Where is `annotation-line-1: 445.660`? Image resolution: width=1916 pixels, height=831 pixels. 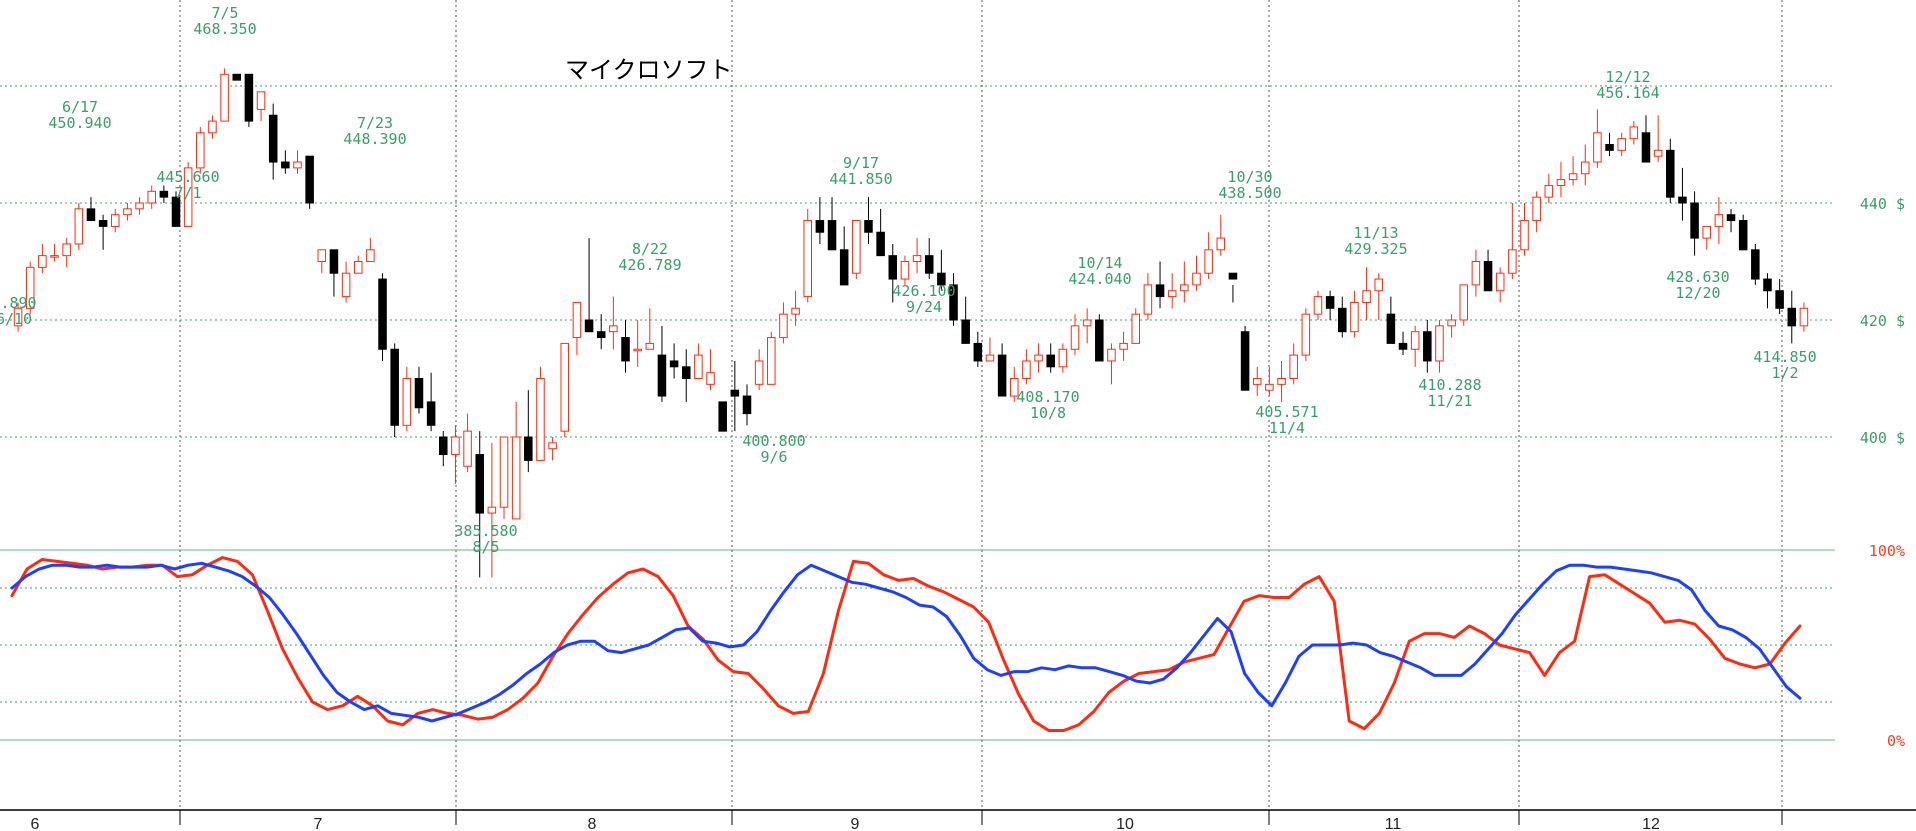
annotation-line-1: 445.660 is located at coordinates (187, 177).